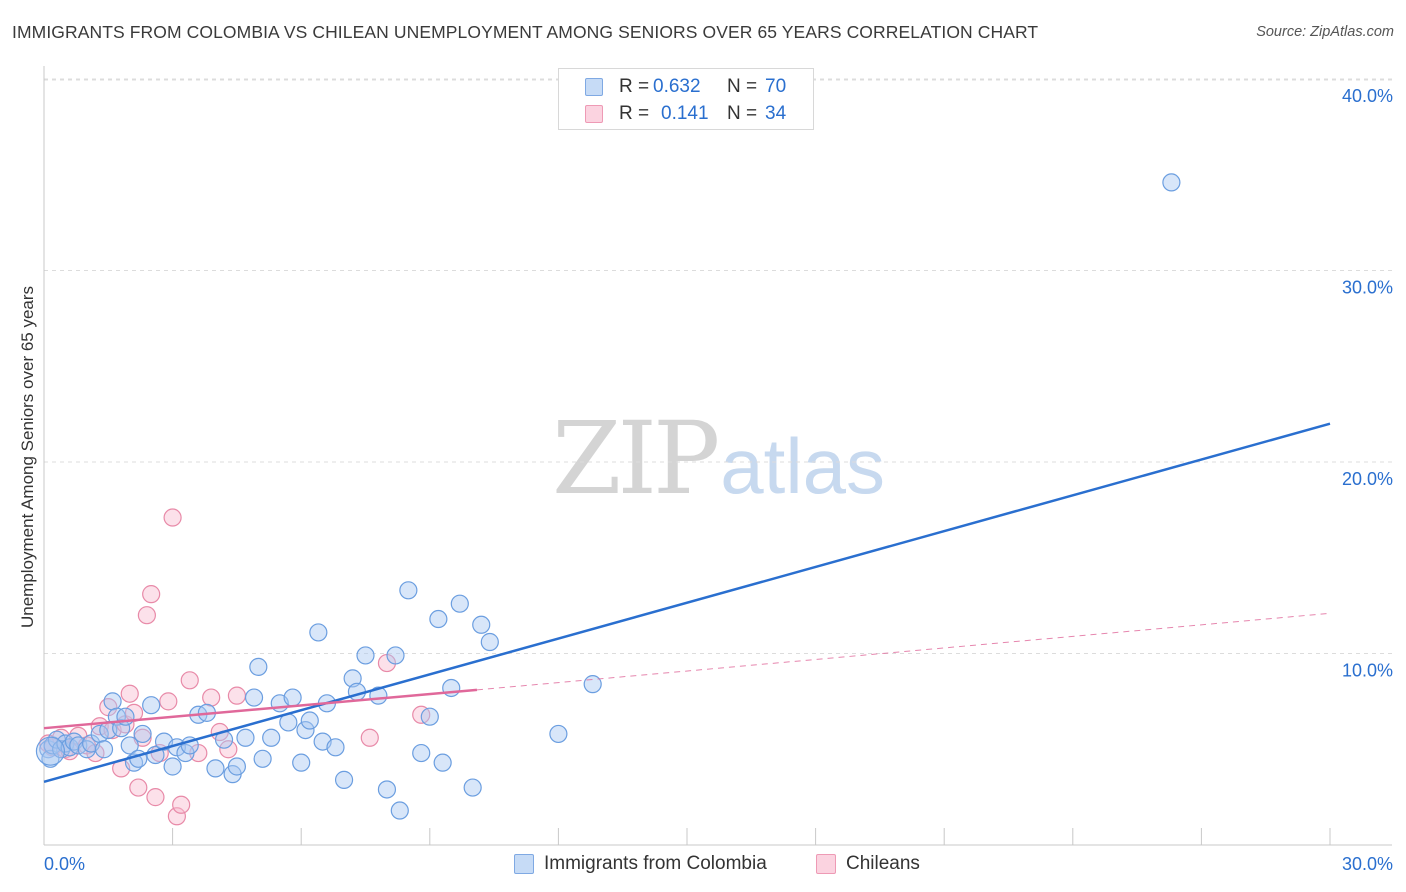 This screenshot has width=1406, height=892. I want to click on trend-line-chileans, so click(260, 709).